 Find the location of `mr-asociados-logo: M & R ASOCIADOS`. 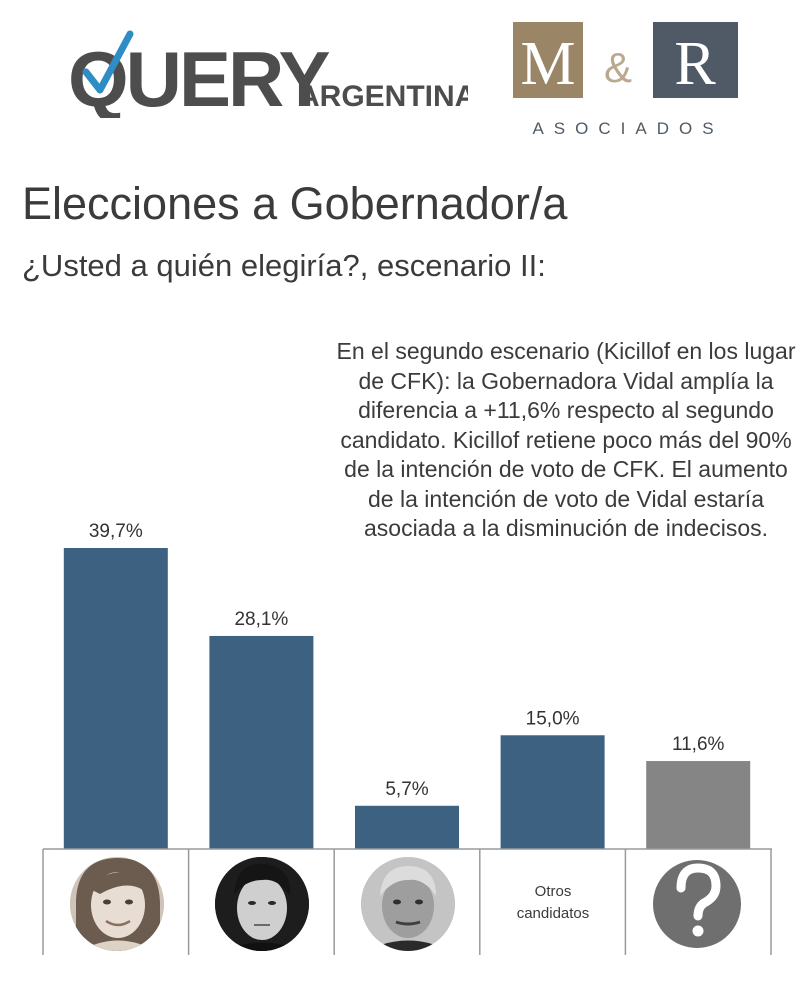

mr-asociados-logo: M & R ASOCIADOS is located at coordinates (625, 80).